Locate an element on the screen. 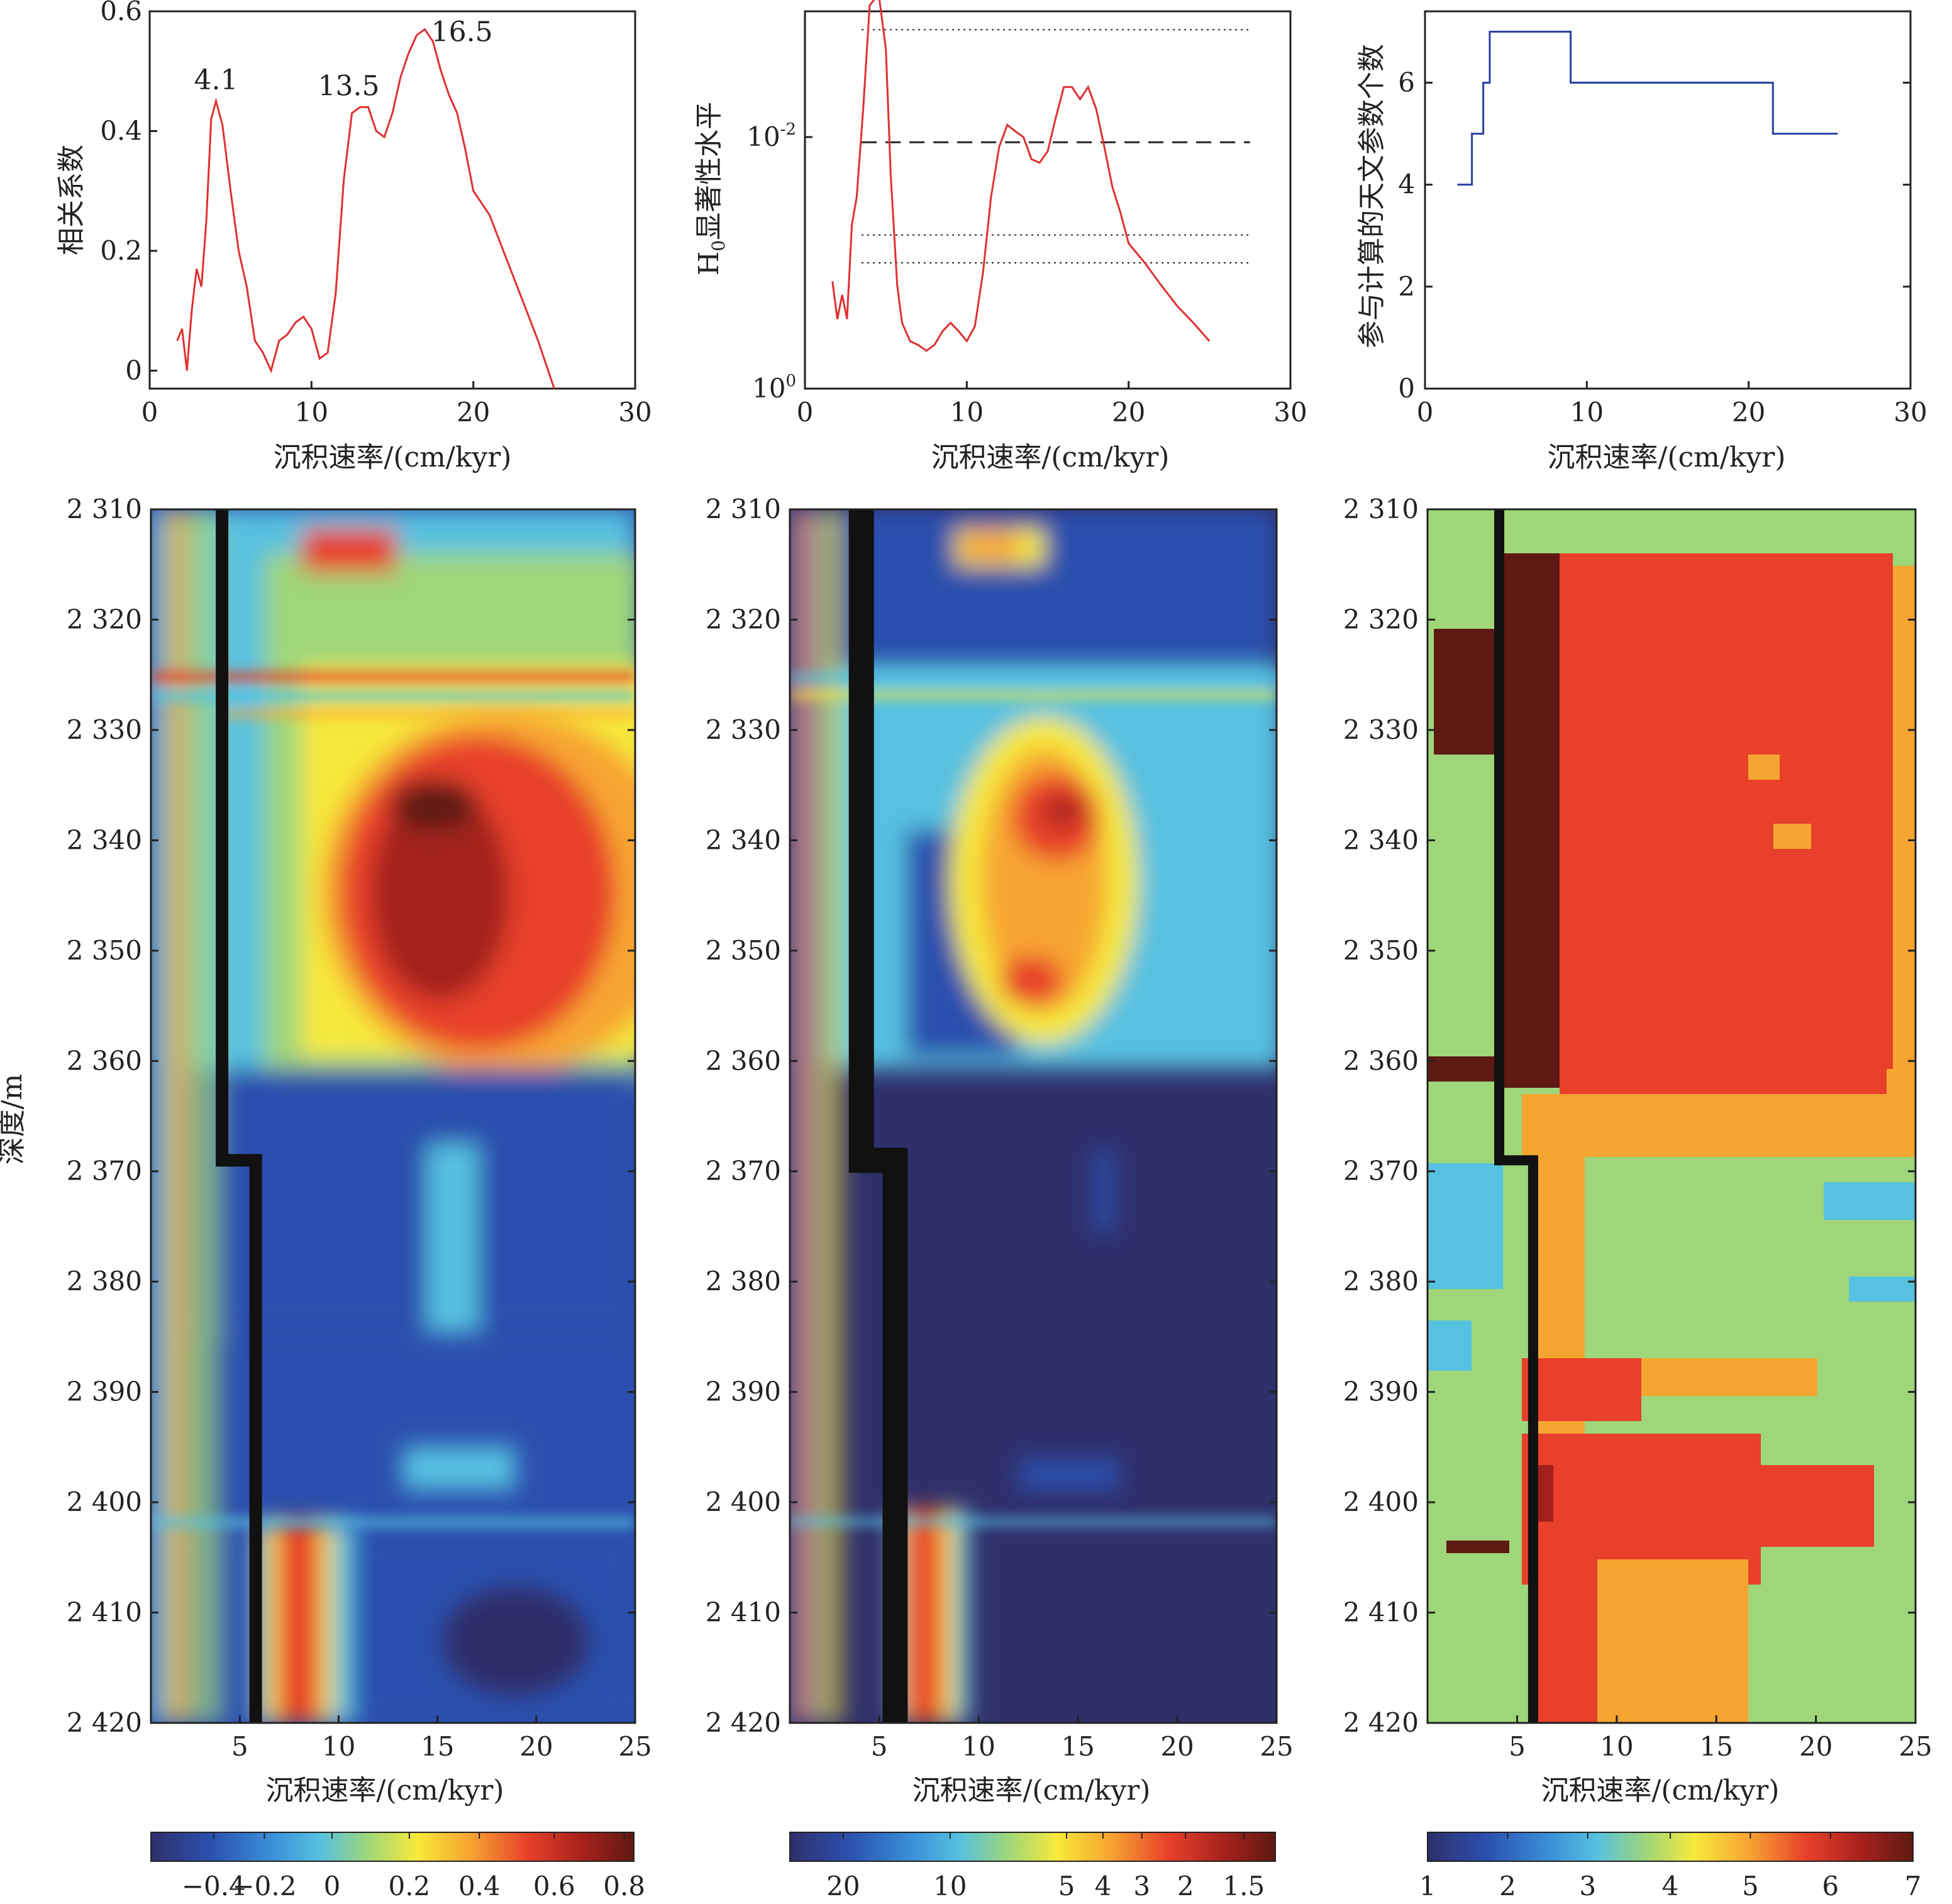 The image size is (1952, 1904). axis-ticks: 0 10 20 30 100 10⁻² is located at coordinates (1026, 274).